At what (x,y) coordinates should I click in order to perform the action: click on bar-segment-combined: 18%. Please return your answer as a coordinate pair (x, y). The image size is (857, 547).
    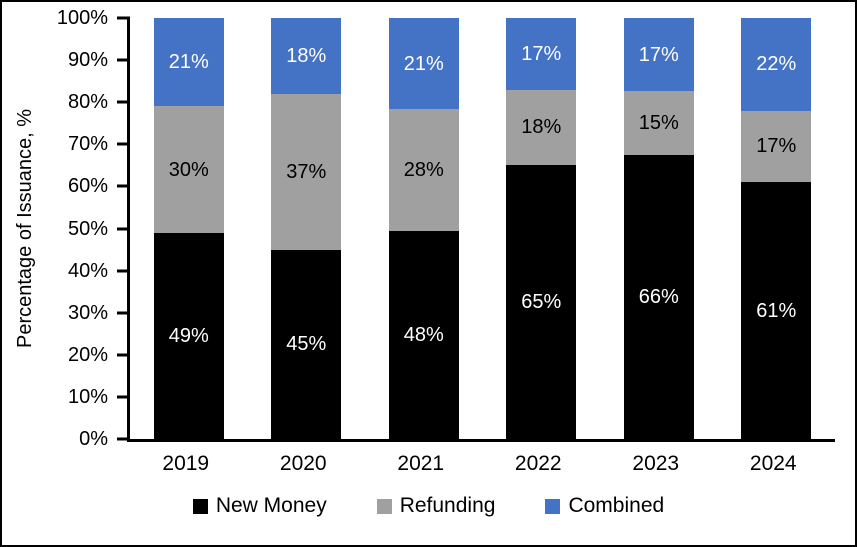
    Looking at the image, I should click on (306, 56).